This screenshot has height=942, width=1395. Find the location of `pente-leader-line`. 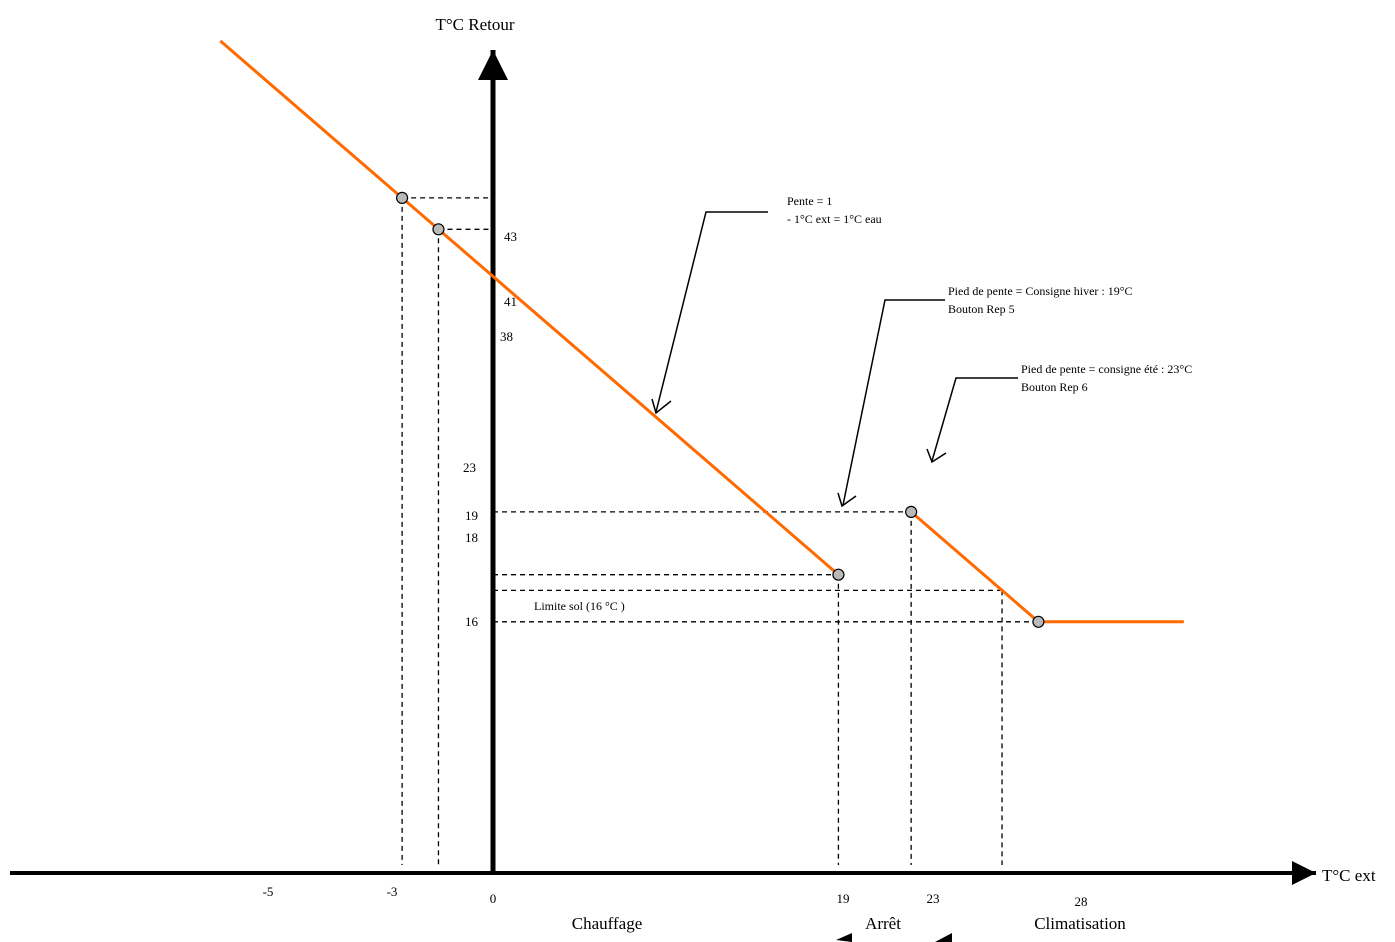

pente-leader-line is located at coordinates (711, 312).